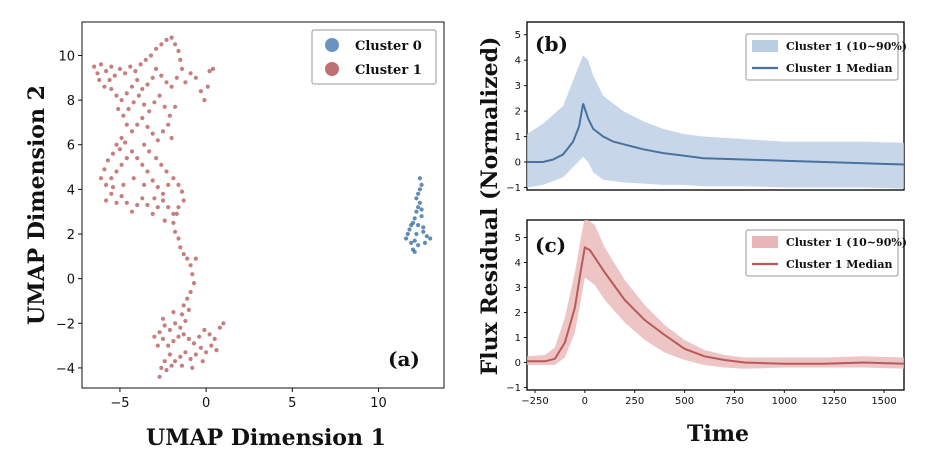 Image resolution: width=927 pixels, height=467 pixels. What do you see at coordinates (292, 403) in the screenshot?
I see `x-tick-label: 5` at bounding box center [292, 403].